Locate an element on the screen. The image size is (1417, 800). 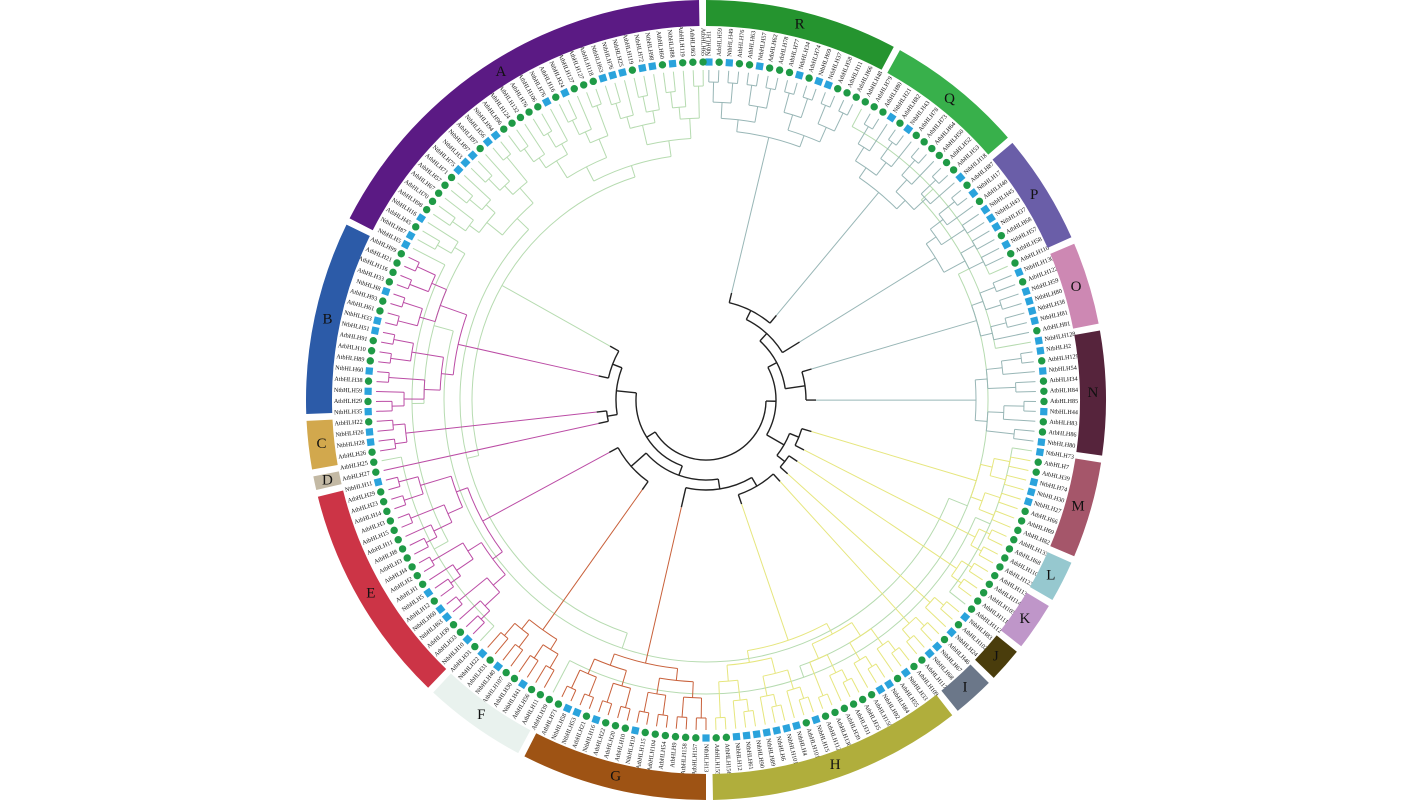
group-o-stem is located at coordinates (894, 345).